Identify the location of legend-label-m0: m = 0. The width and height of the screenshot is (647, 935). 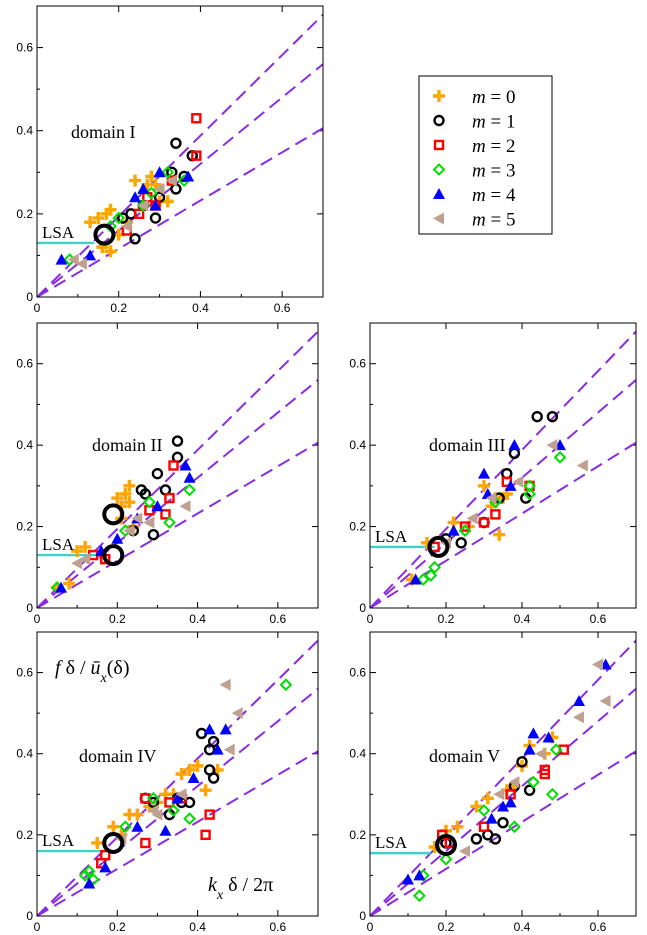
(493, 97).